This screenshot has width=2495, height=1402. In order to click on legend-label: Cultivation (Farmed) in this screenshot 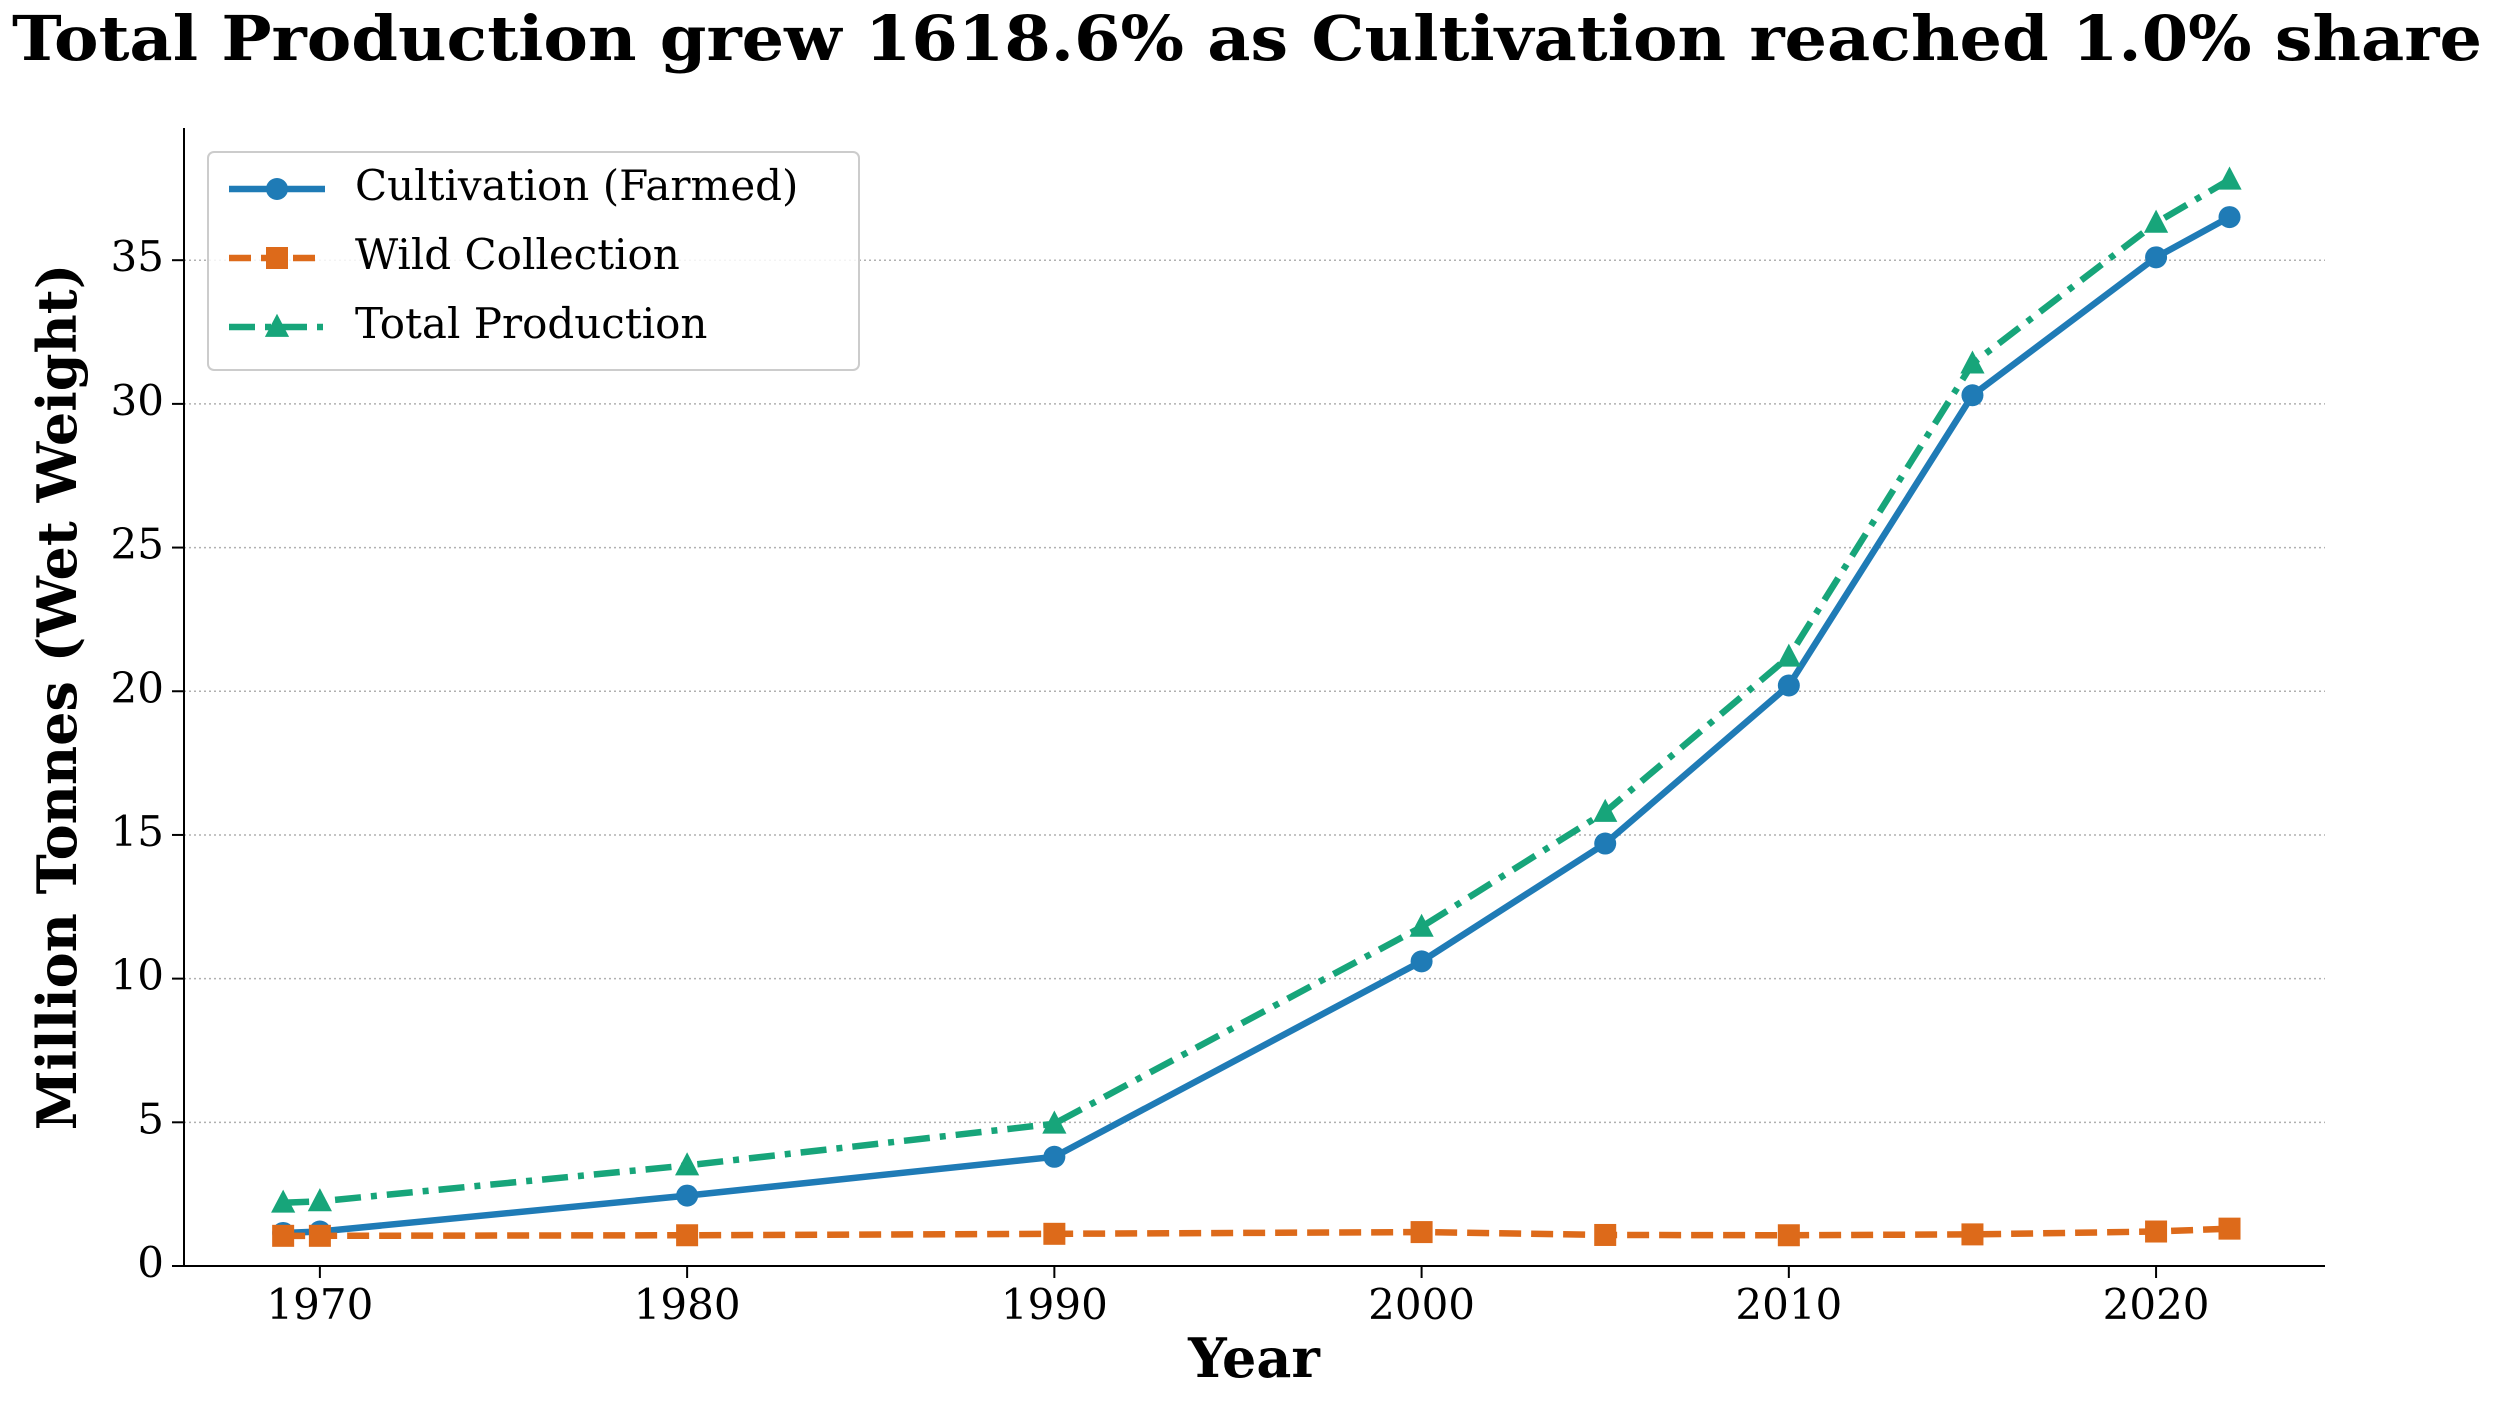, I will do `click(576, 185)`.